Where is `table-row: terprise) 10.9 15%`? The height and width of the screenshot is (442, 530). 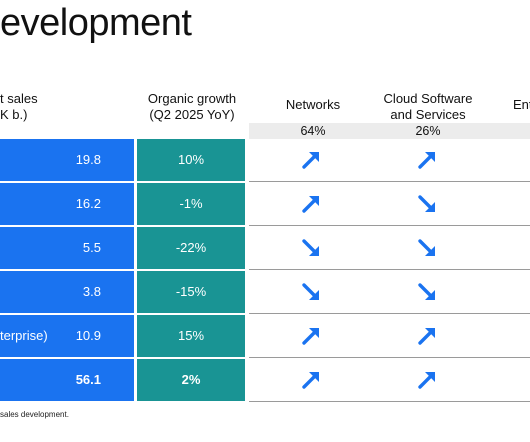
table-row: terprise) 10.9 15% is located at coordinates (265, 336).